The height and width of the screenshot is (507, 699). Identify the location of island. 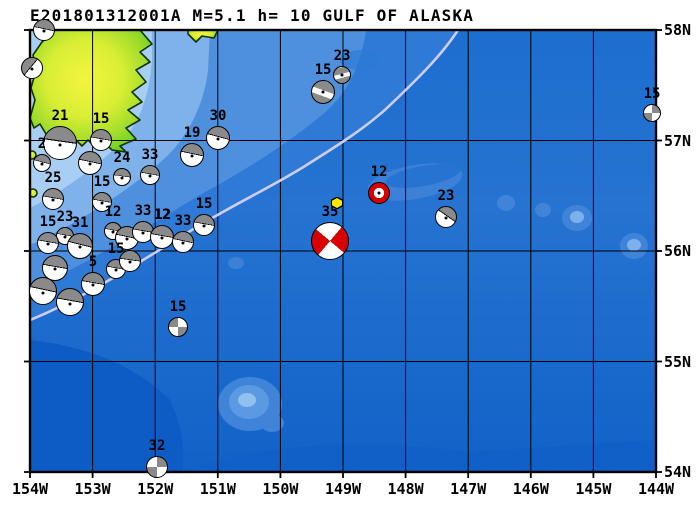
(34, 193).